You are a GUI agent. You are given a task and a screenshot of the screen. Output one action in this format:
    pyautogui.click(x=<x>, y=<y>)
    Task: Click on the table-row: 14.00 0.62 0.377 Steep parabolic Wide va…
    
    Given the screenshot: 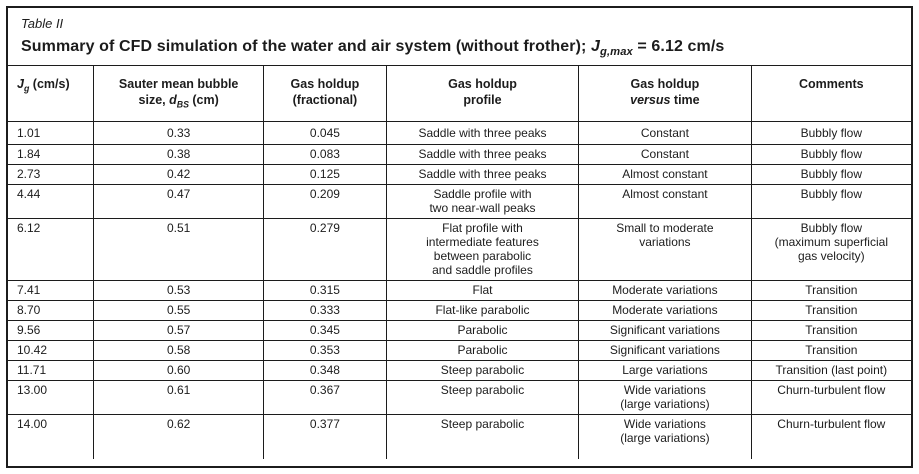 What is the action you would take?
    pyautogui.click(x=459, y=436)
    